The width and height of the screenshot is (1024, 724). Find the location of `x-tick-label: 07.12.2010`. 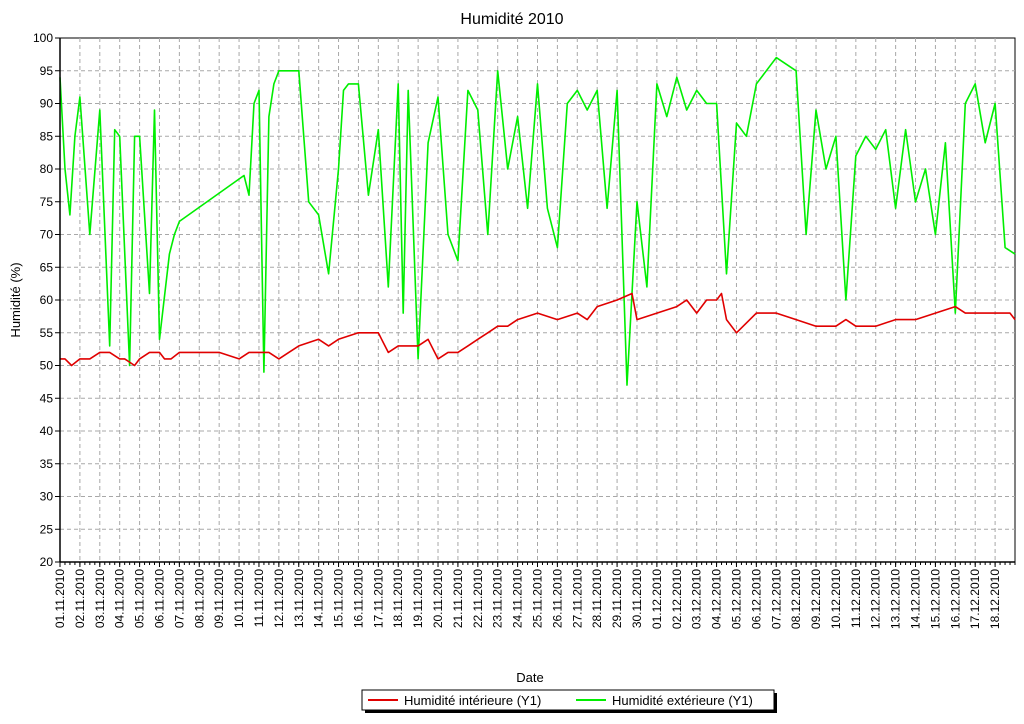

x-tick-label: 07.12.2010 is located at coordinates (776, 599).